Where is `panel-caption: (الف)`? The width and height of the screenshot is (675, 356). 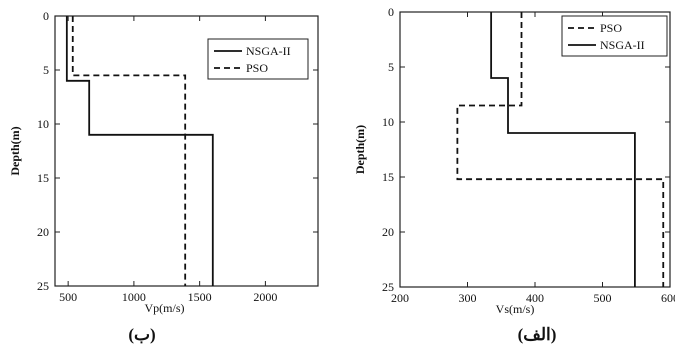 panel-caption: (الف) is located at coordinates (537, 334).